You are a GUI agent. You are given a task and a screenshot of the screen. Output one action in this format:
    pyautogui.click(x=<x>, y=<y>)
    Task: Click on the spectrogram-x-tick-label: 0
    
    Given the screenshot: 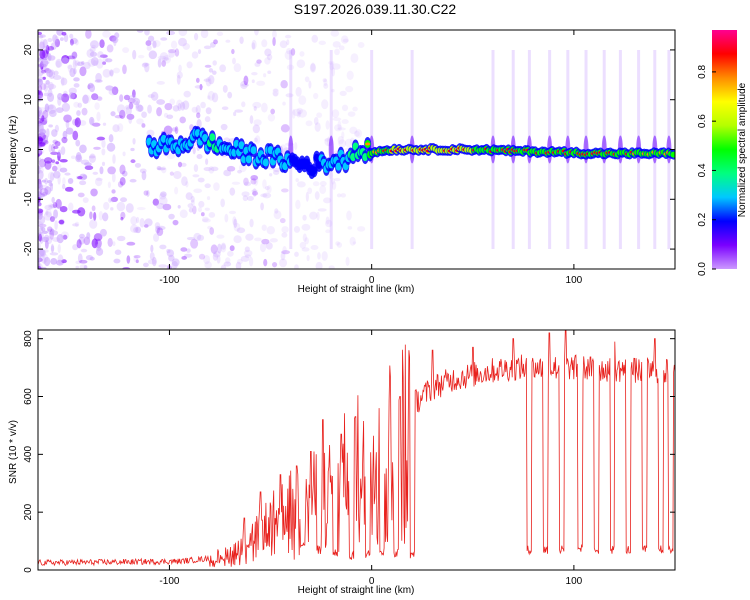 What is the action you would take?
    pyautogui.click(x=372, y=280)
    